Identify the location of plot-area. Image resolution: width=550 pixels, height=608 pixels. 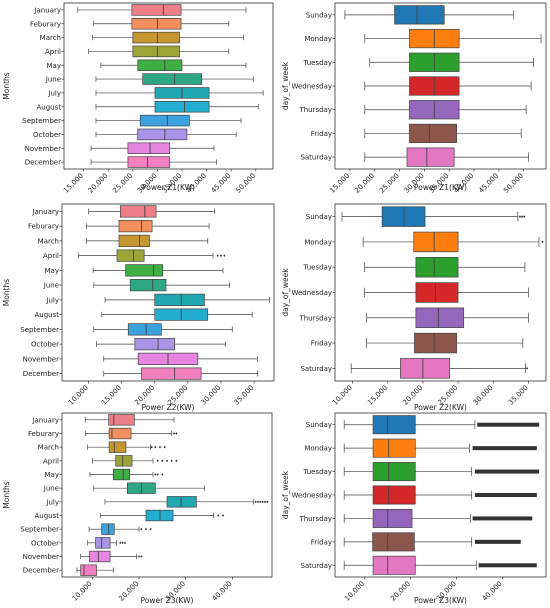
(168, 292).